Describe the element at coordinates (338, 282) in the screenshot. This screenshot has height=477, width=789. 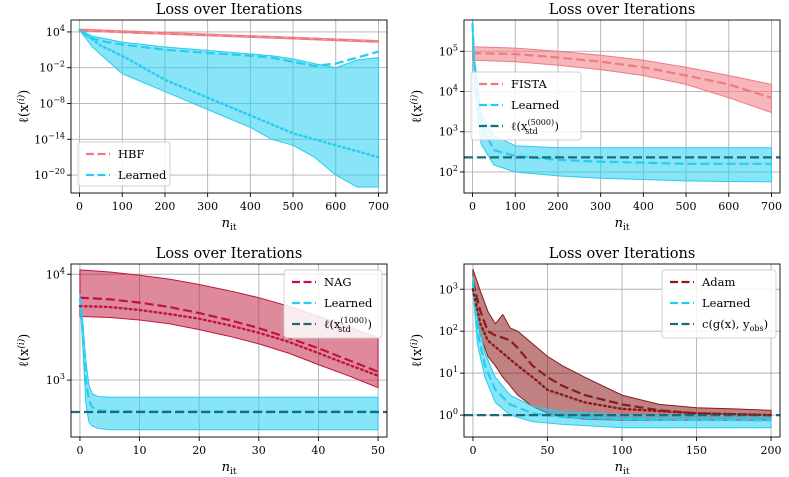
I see `legend-label: NAG` at that location.